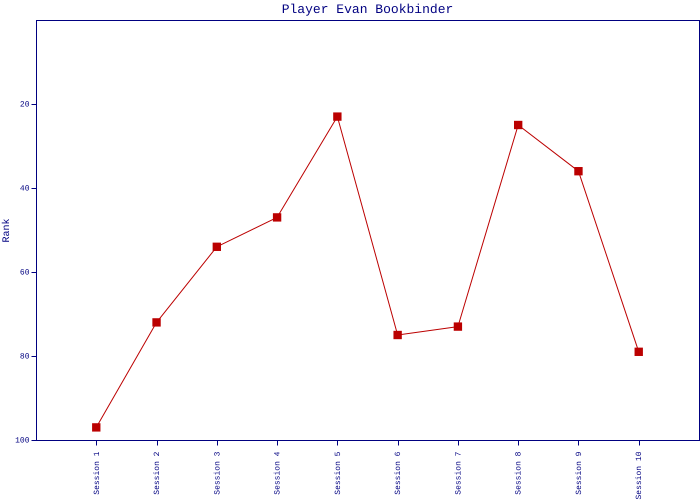  I want to click on x-tick-label: Session 9, so click(579, 473).